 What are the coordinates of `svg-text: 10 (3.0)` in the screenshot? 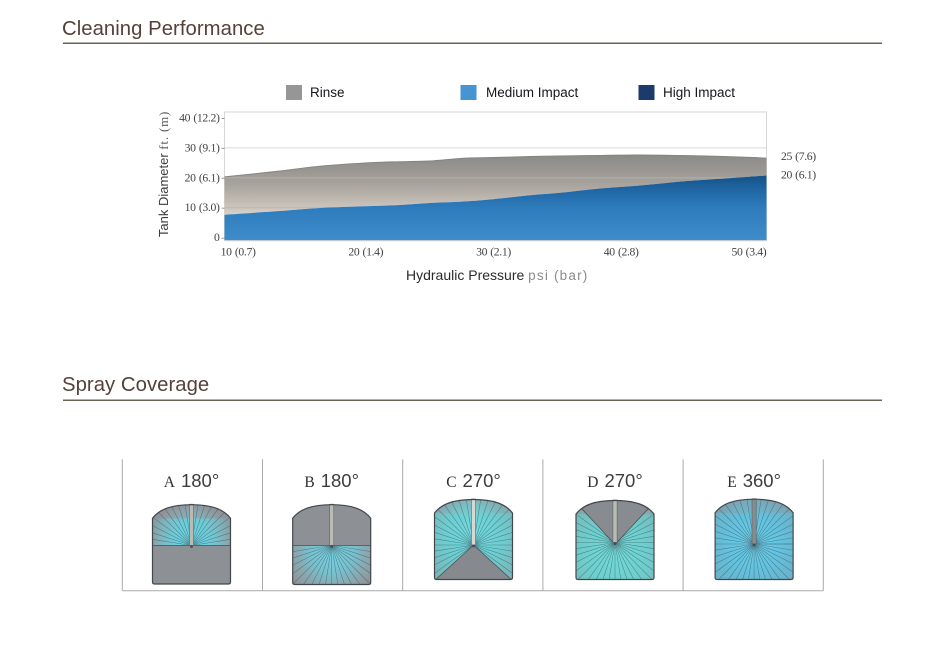 It's located at (202, 207).